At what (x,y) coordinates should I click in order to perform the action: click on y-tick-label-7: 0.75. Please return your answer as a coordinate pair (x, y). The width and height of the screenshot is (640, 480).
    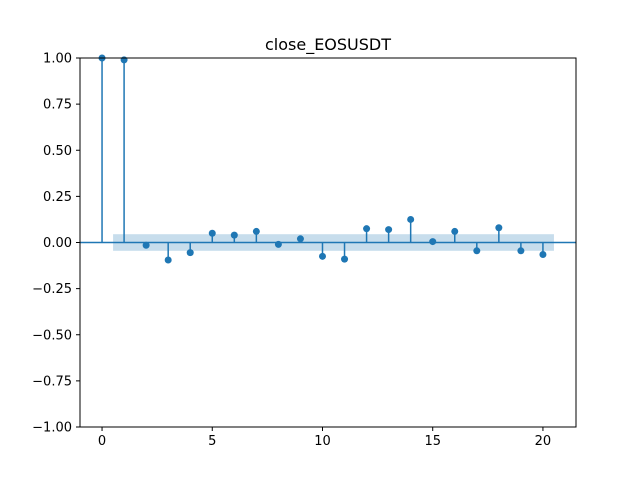
    Looking at the image, I should click on (57, 105).